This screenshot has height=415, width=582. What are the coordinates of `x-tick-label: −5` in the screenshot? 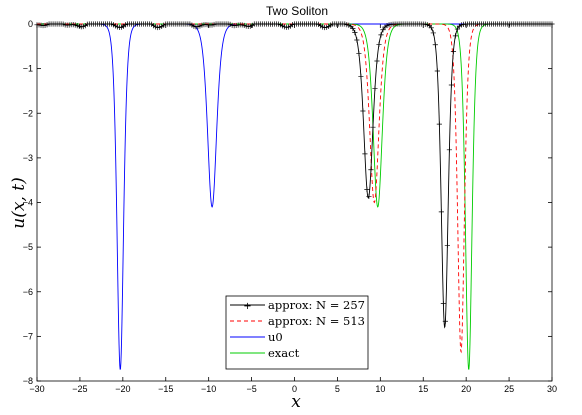 It's located at (251, 389).